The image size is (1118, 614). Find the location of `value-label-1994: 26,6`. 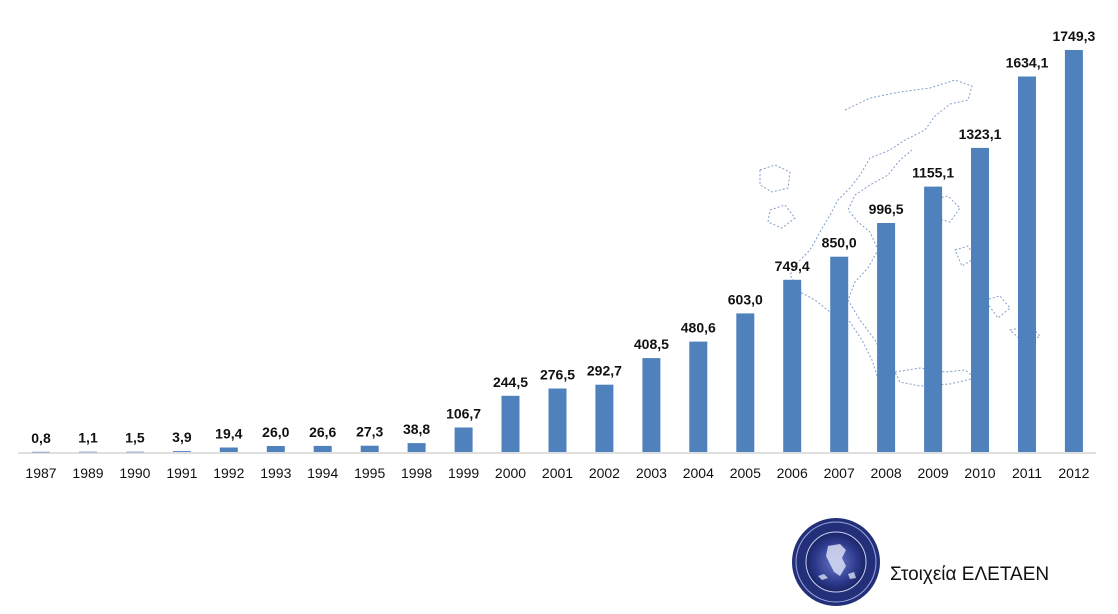

value-label-1994: 26,6 is located at coordinates (322, 432).